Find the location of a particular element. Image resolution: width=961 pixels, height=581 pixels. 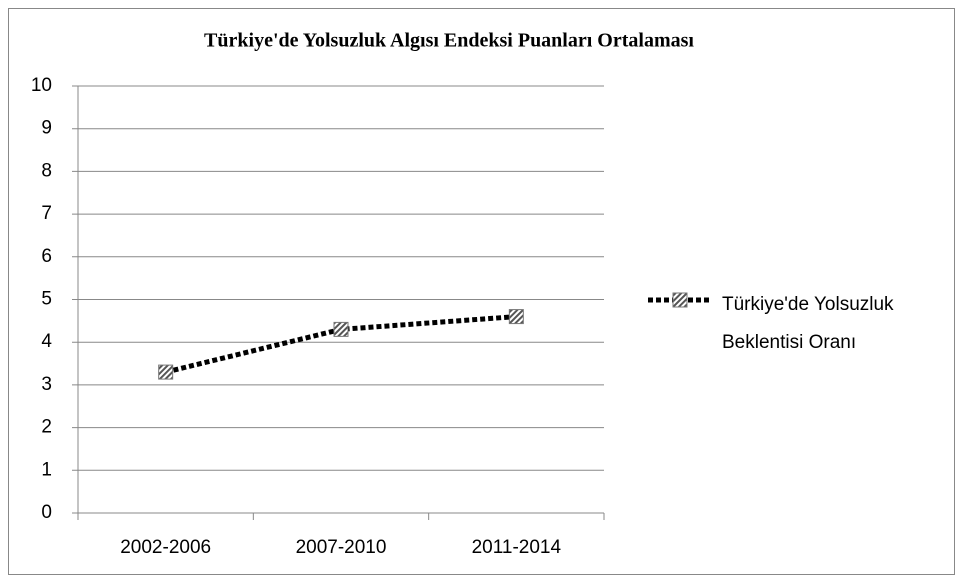

legend-label: Türkiye'de Yolsuzluk Beklentisi Oranı is located at coordinates (808, 323).